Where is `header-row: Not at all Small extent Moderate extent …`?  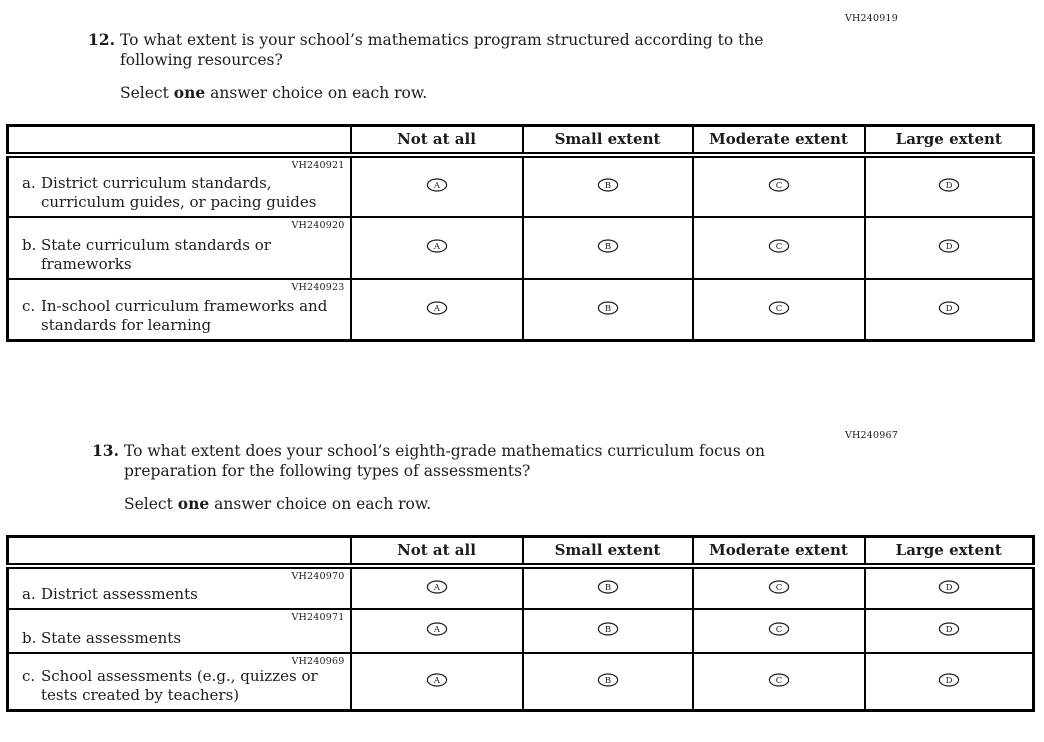 header-row: Not at all Small extent Moderate extent … is located at coordinates (520, 552).